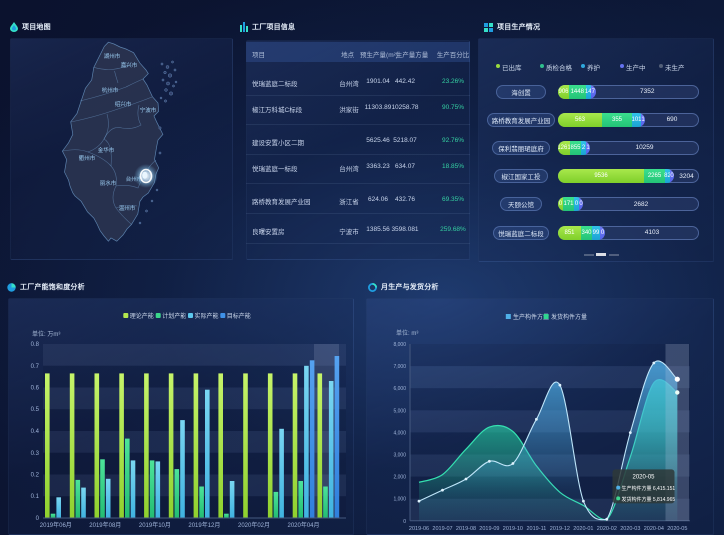 This screenshot has height=535, width=724. Describe the element at coordinates (174, 316) in the screenshot. I see `svg-text: 计划产能` at that location.